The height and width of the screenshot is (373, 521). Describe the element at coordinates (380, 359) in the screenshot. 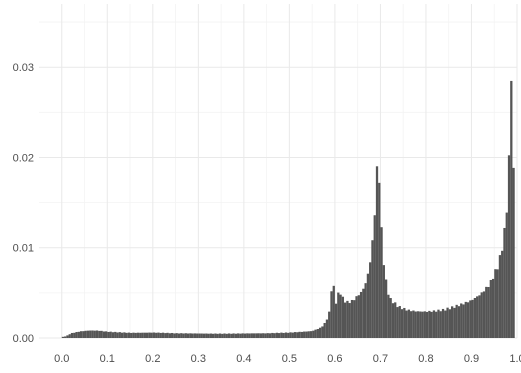

I see `x-tick-label: 0.7` at that location.